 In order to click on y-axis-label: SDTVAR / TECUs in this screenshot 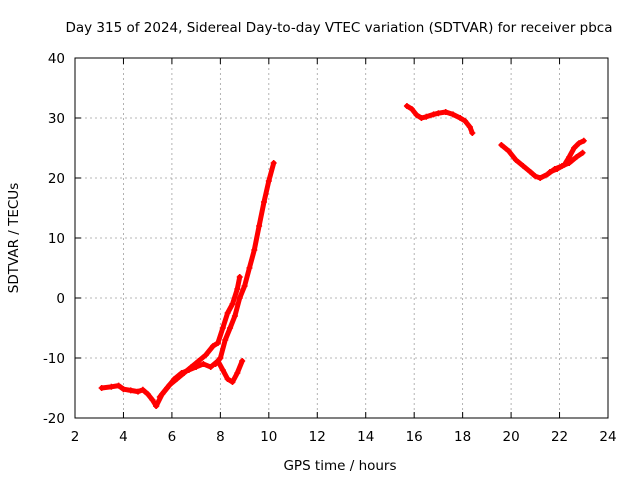, I will do `click(14, 238)`.